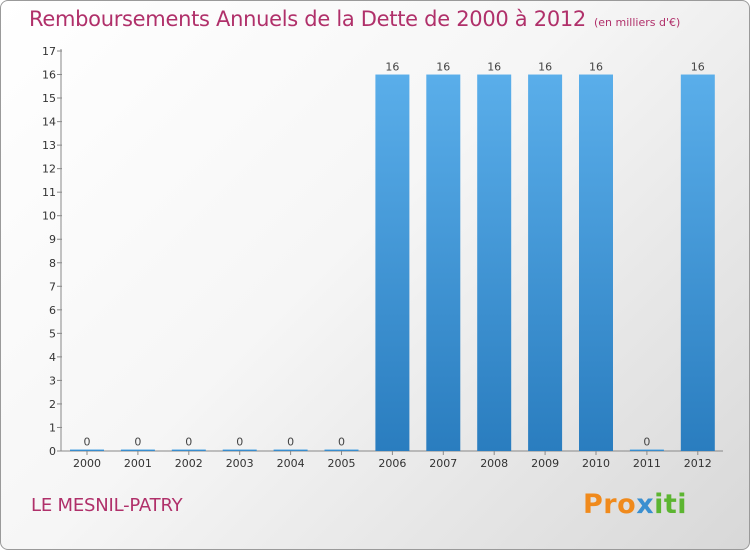 The width and height of the screenshot is (750, 550). Describe the element at coordinates (443, 463) in the screenshot. I see `x-tick-label: 2007` at that location.